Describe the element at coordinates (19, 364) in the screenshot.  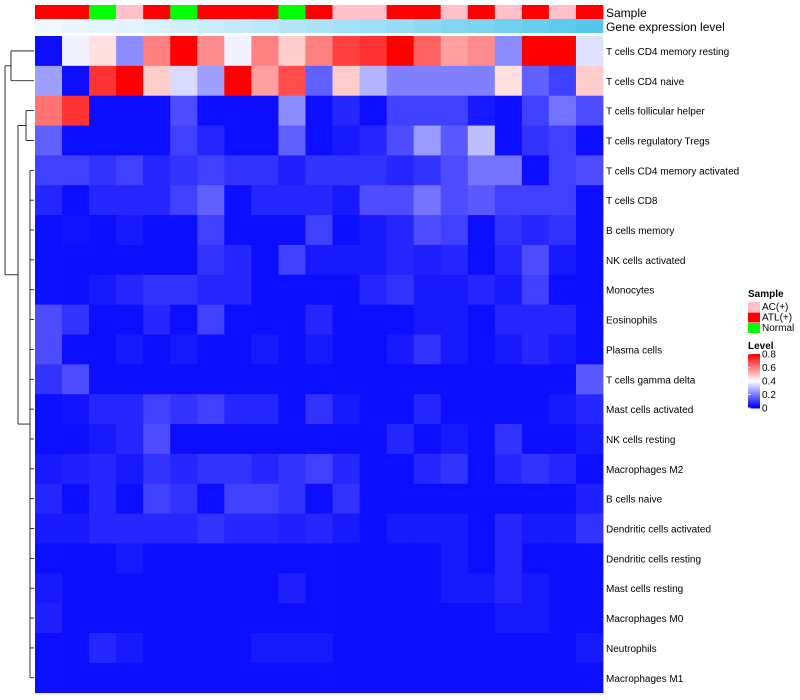
I see `row-dendrogram` at that location.